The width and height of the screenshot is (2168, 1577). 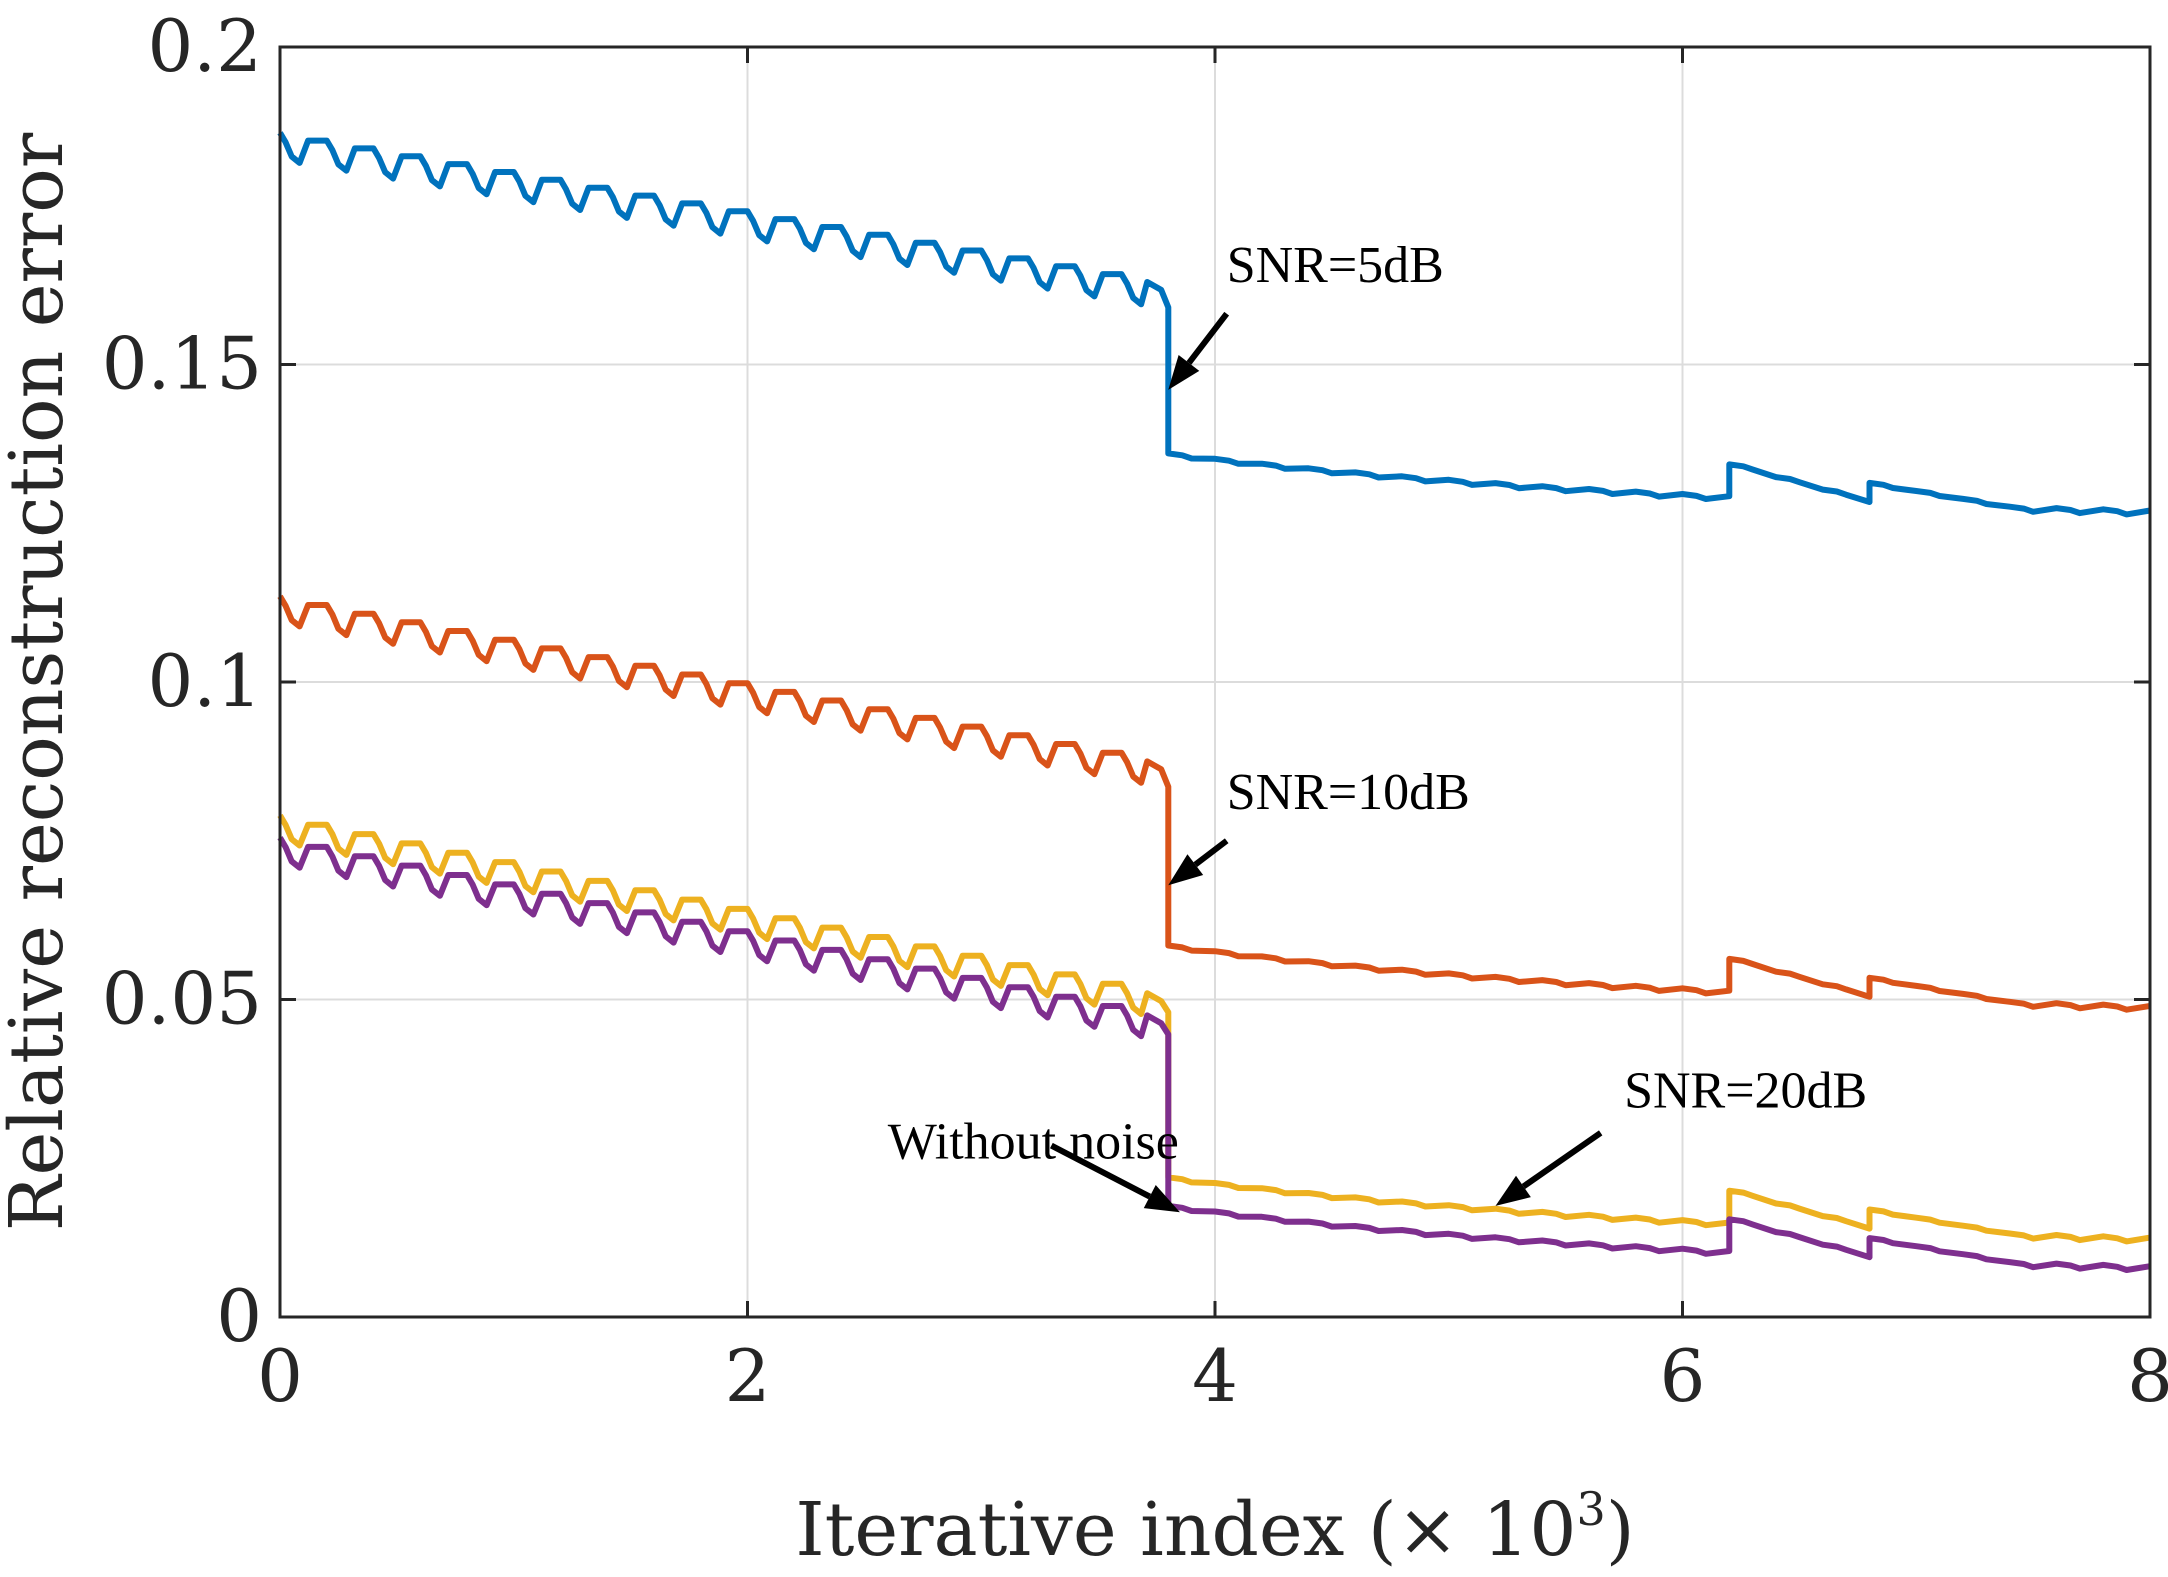 I want to click on annotation-label: SNR=5dB, so click(x=1335, y=265).